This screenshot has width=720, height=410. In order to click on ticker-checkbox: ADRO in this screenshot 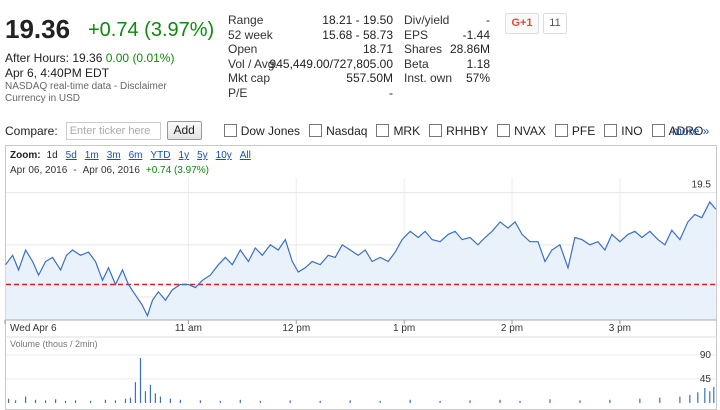, I will do `click(677, 130)`.